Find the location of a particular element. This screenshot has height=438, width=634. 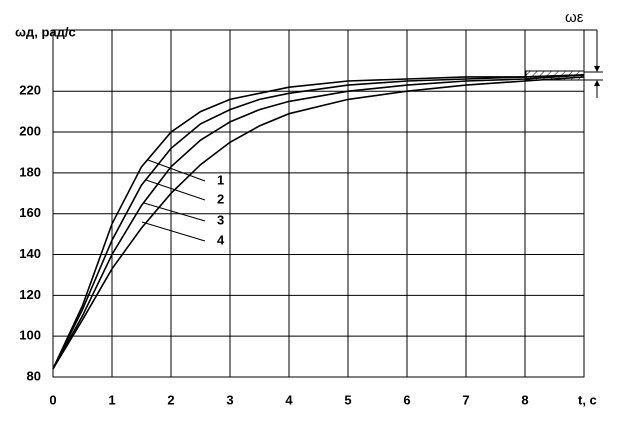

x-tick-label: 0 is located at coordinates (52, 399).